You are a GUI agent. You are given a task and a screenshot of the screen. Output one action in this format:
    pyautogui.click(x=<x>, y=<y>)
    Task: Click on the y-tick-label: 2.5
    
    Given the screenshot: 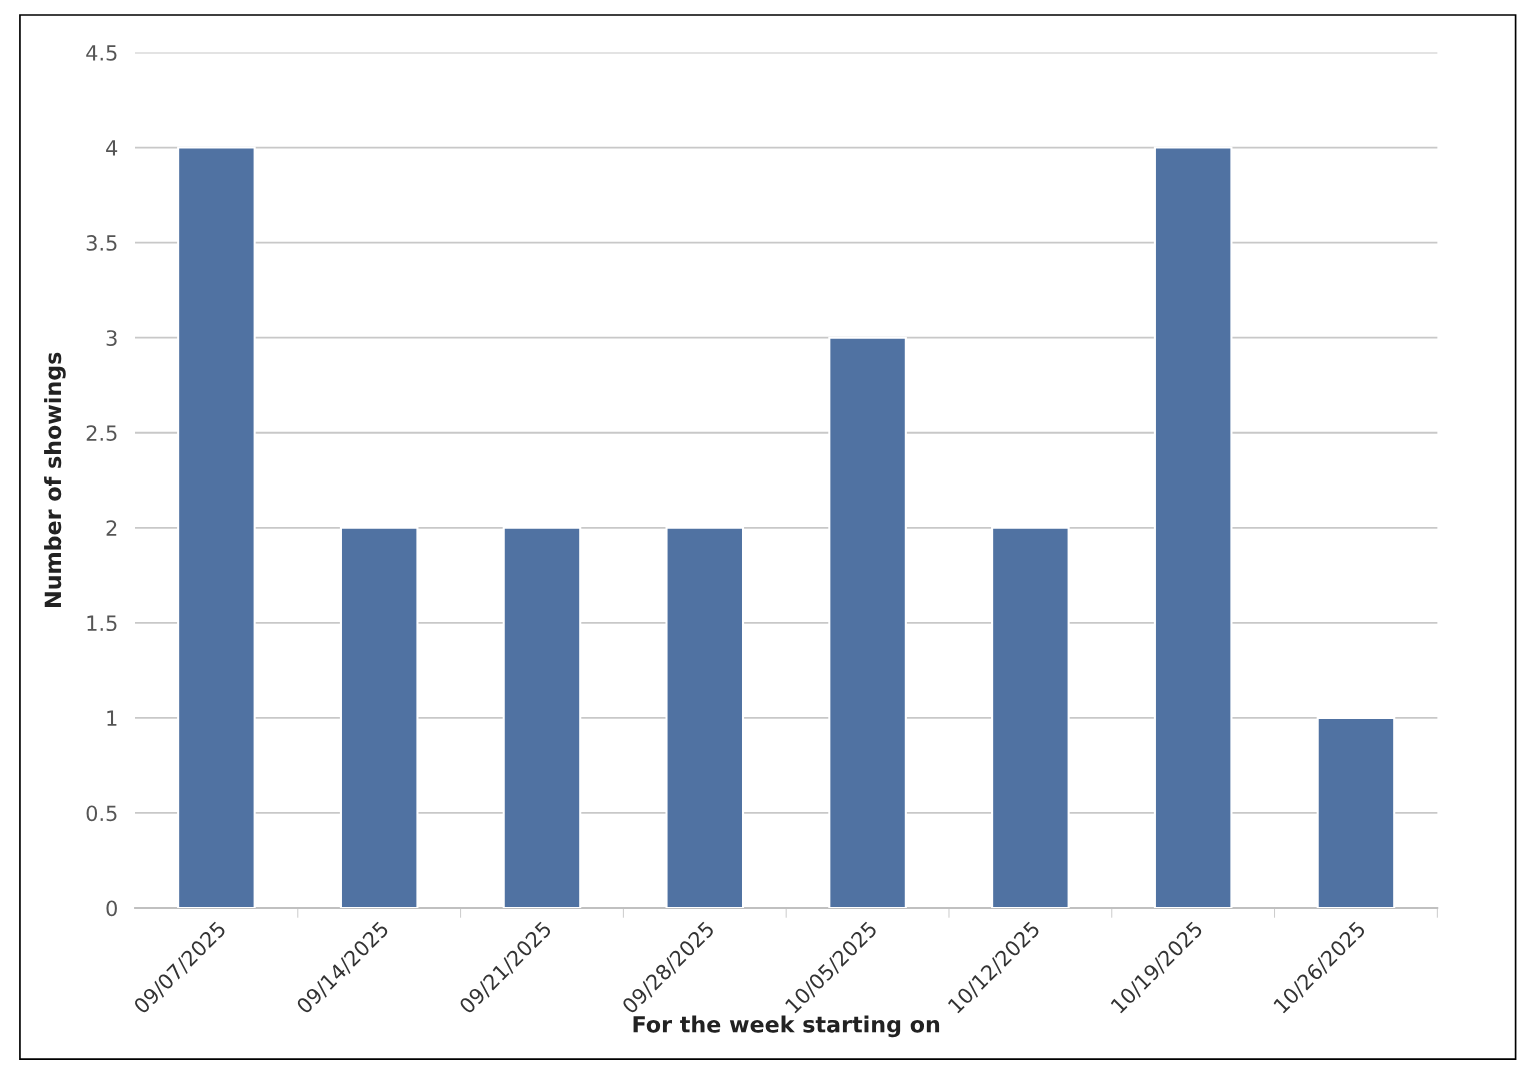 What is the action you would take?
    pyautogui.click(x=101, y=433)
    